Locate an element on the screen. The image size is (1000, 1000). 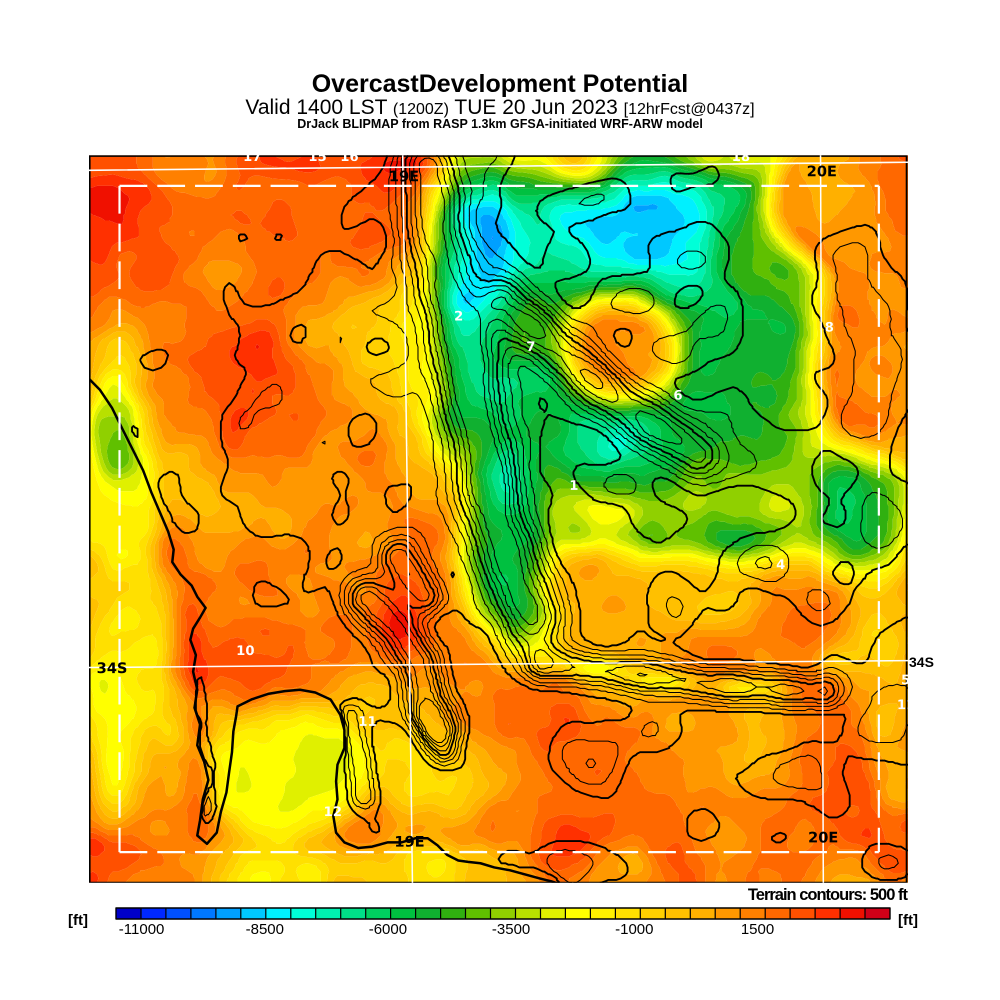
svg-text: 1500 is located at coordinates (757, 929).